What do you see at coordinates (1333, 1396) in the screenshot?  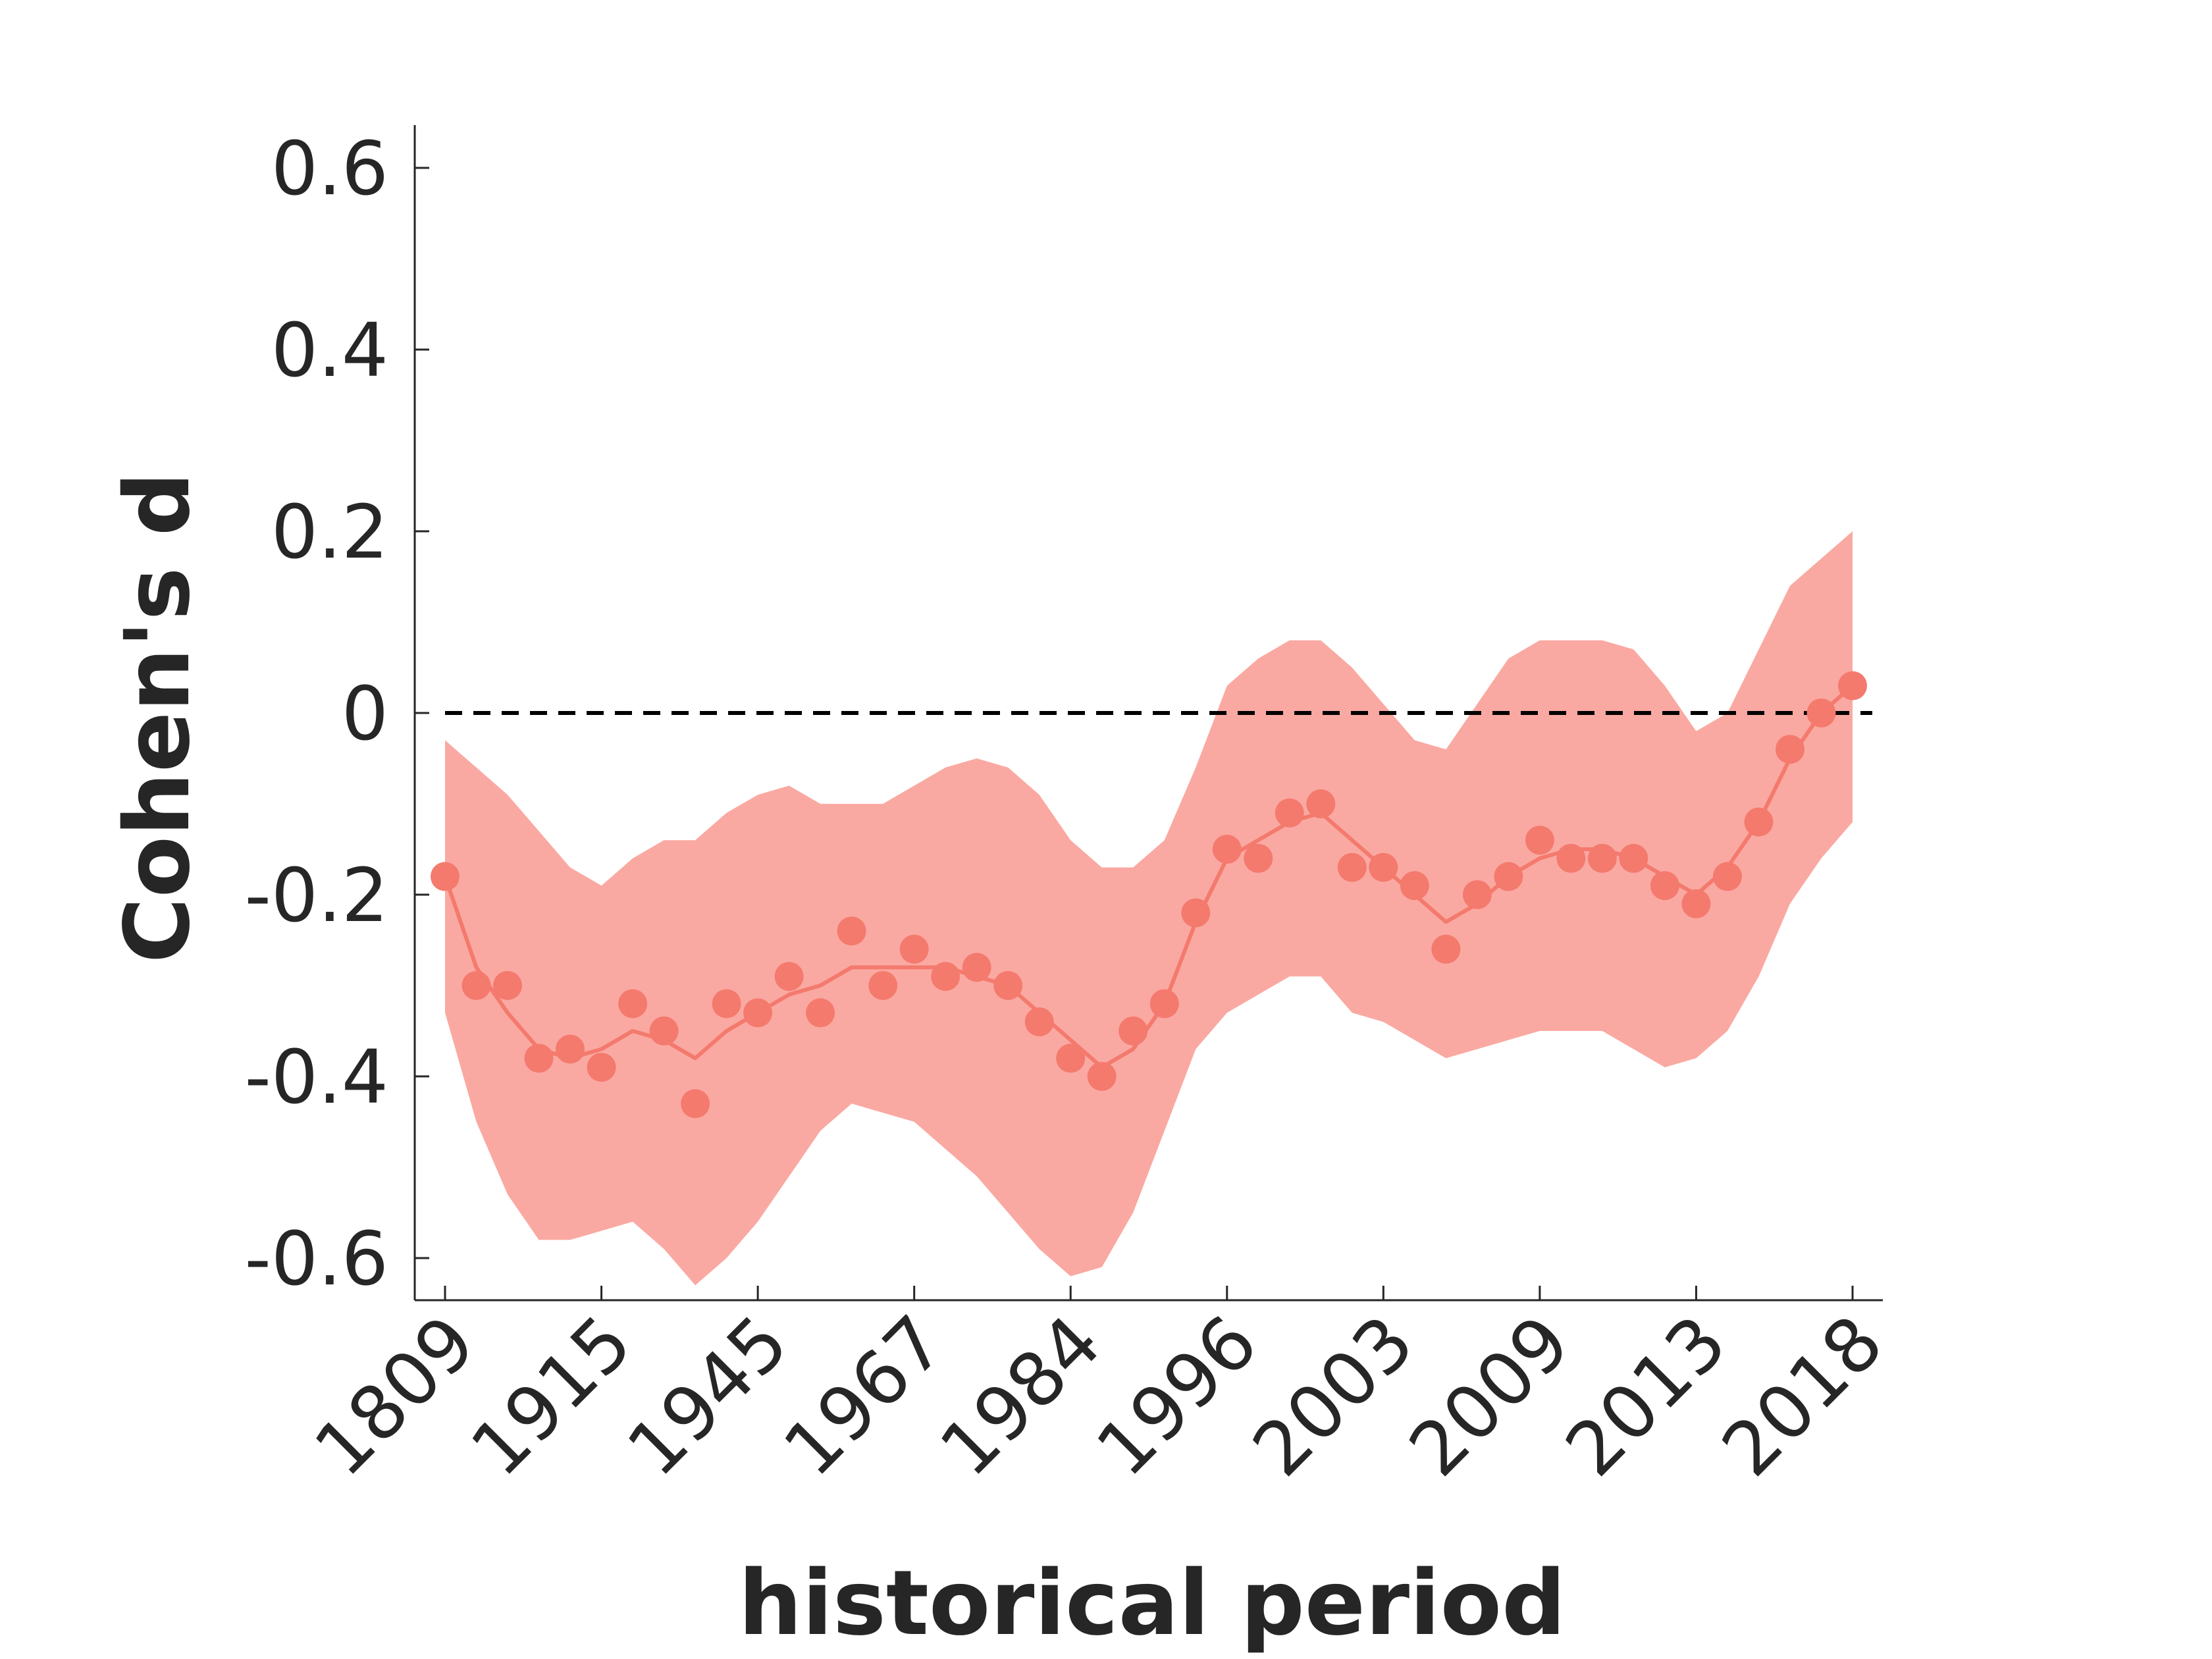 I see `x-tick-label: 2003` at bounding box center [1333, 1396].